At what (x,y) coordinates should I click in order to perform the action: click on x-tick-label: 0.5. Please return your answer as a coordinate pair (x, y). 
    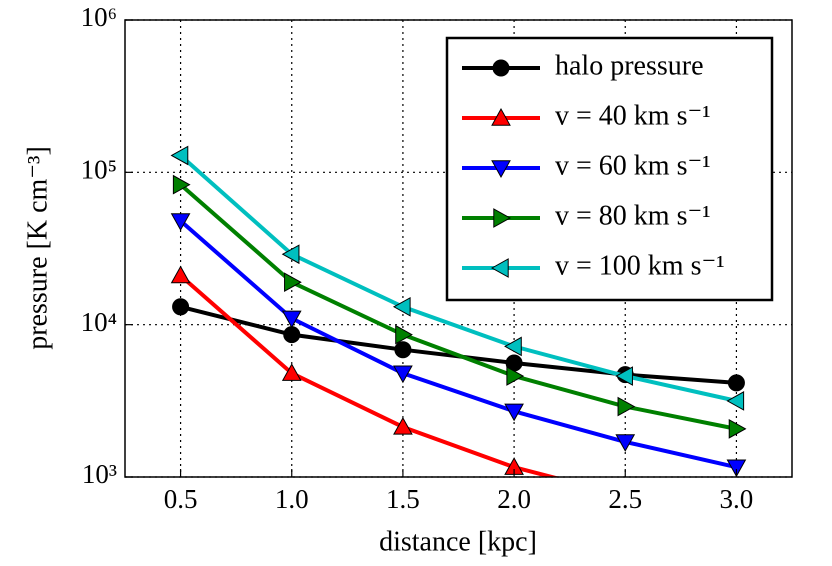
    Looking at the image, I should click on (181, 499).